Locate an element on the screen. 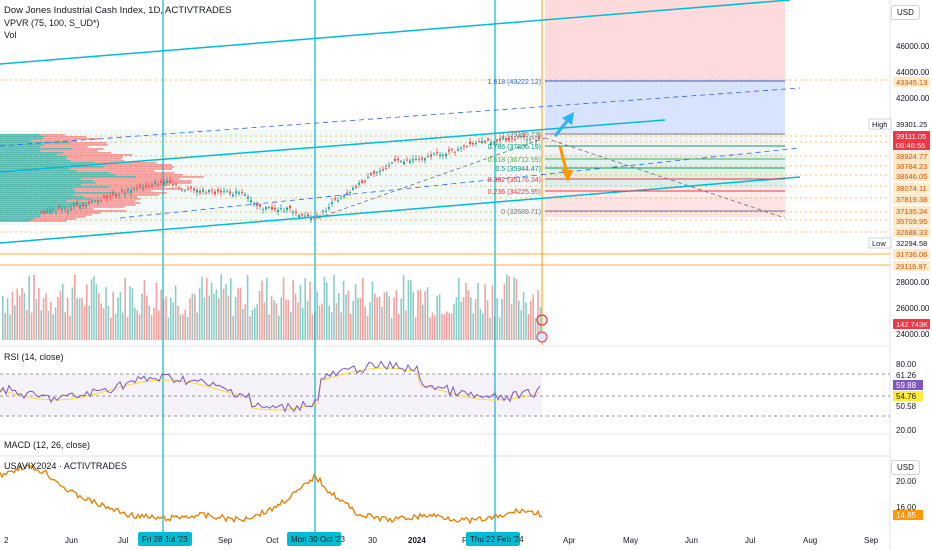 This screenshot has height=550, width=932. up-arrow-shaft is located at coordinates (561, 128).